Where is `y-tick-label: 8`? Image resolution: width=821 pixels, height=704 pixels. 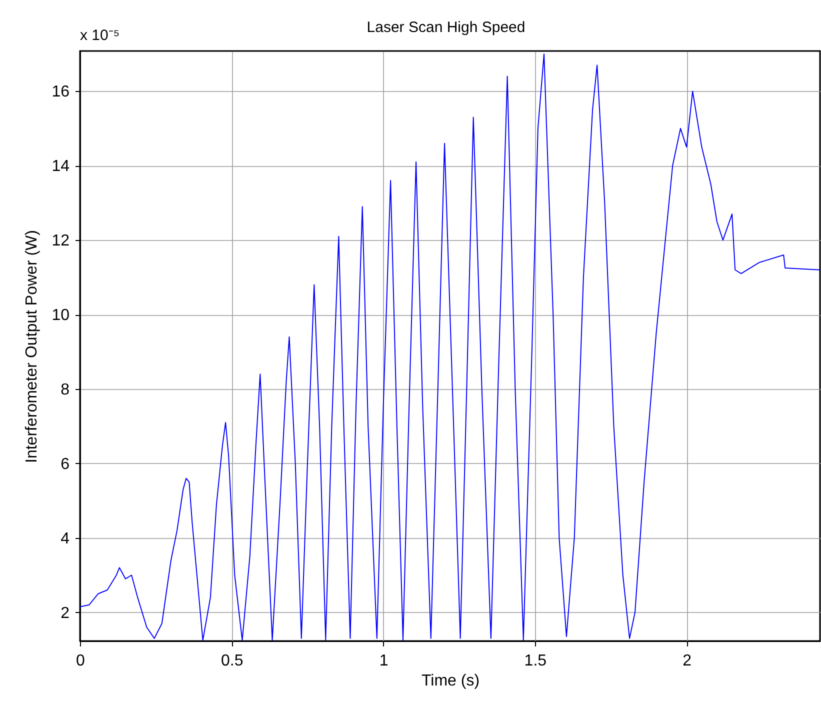
y-tick-label: 8 is located at coordinates (65, 389).